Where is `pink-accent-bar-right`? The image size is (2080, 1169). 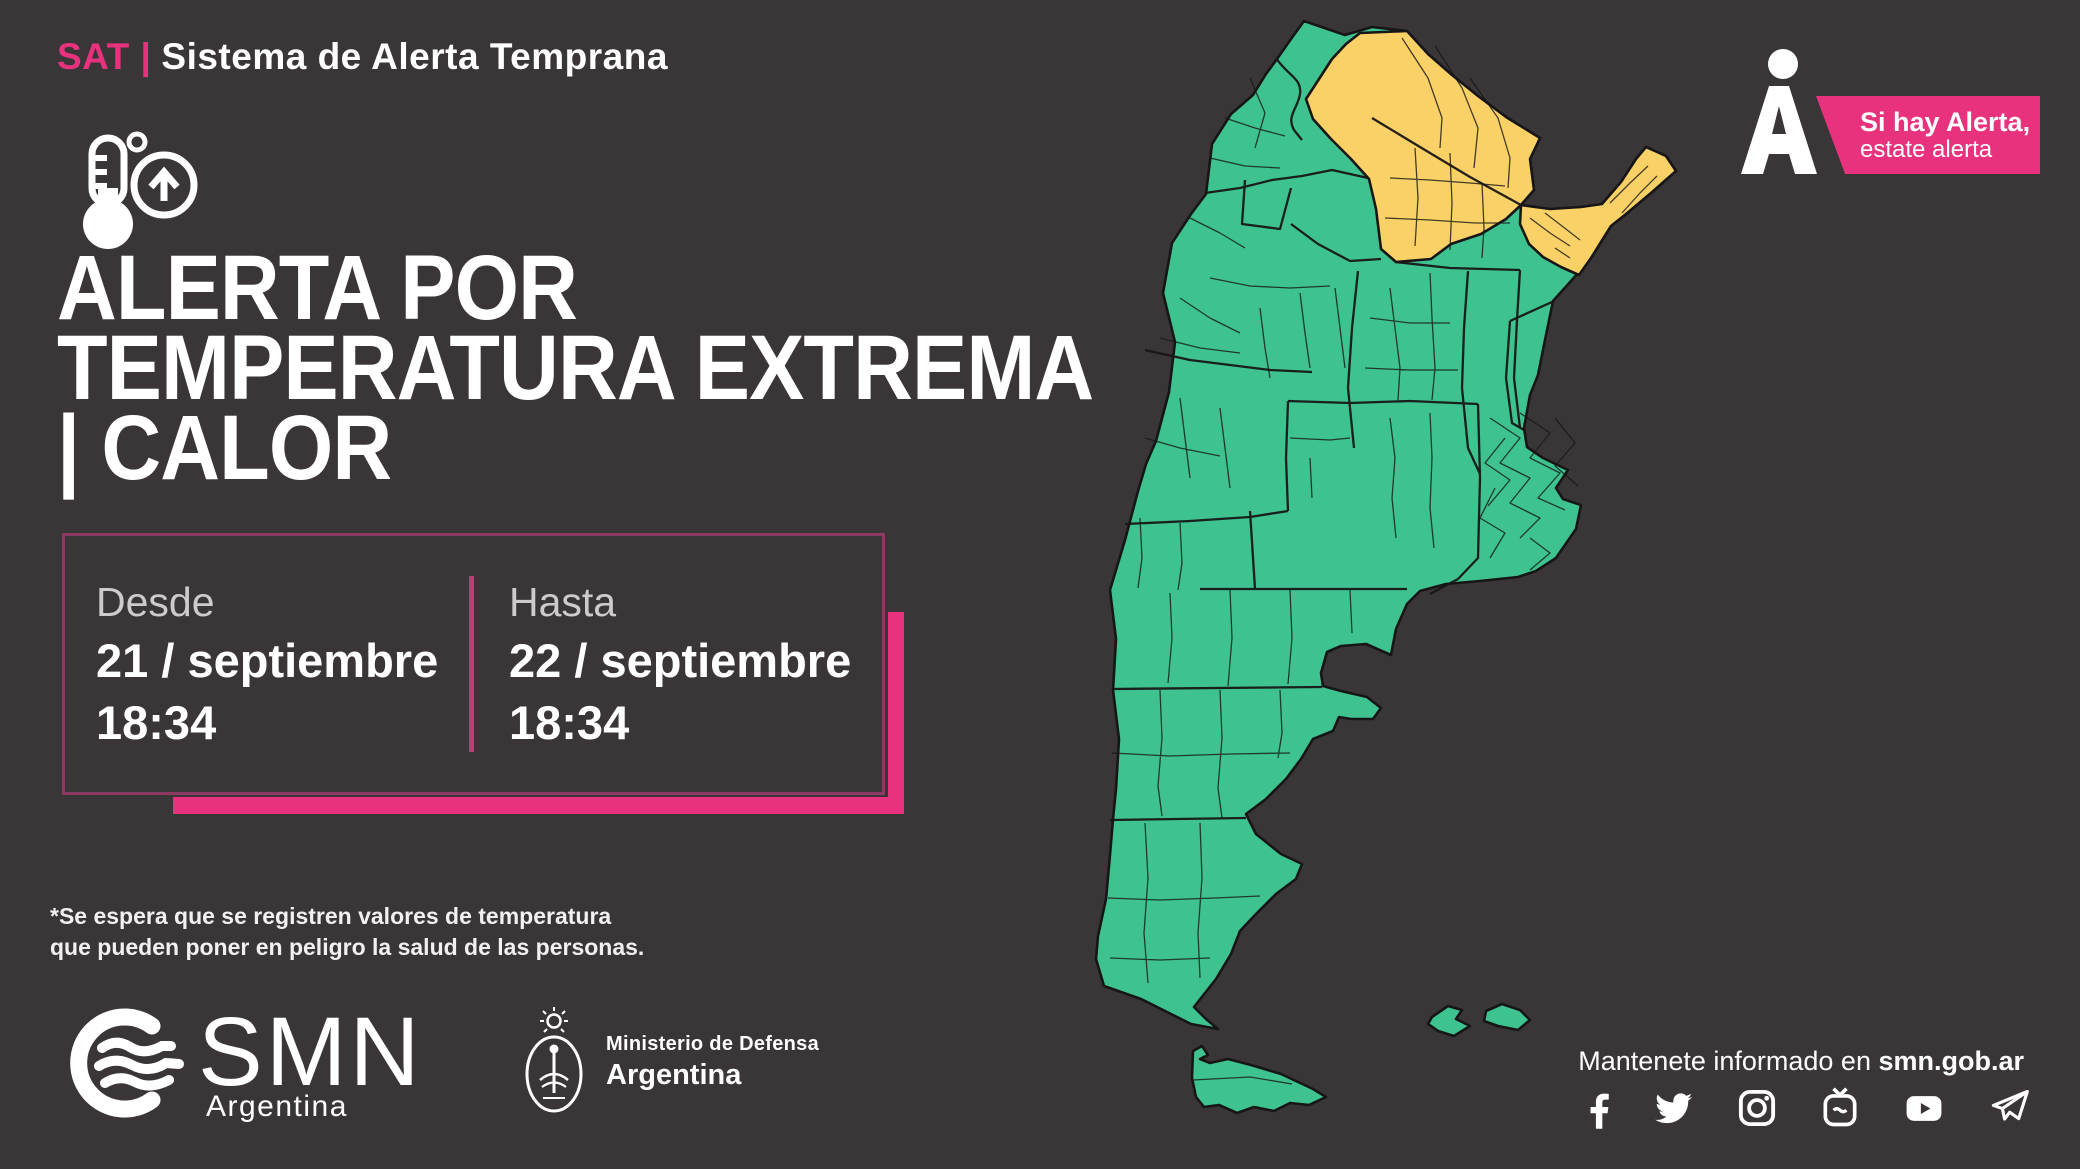
pink-accent-bar-right is located at coordinates (896, 713).